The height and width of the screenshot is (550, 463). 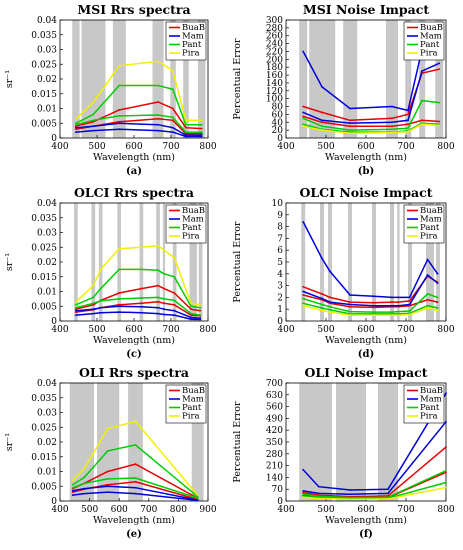 What do you see at coordinates (280, 322) in the screenshot?
I see `y-tick-label: 0` at bounding box center [280, 322].